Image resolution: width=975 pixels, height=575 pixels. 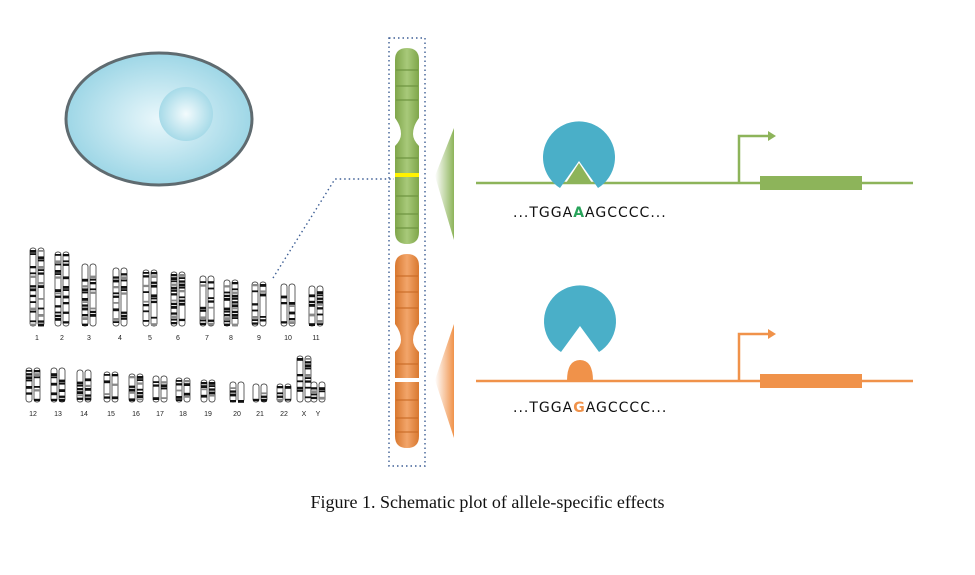 I want to click on green-arrowhead, so click(x=772, y=136).